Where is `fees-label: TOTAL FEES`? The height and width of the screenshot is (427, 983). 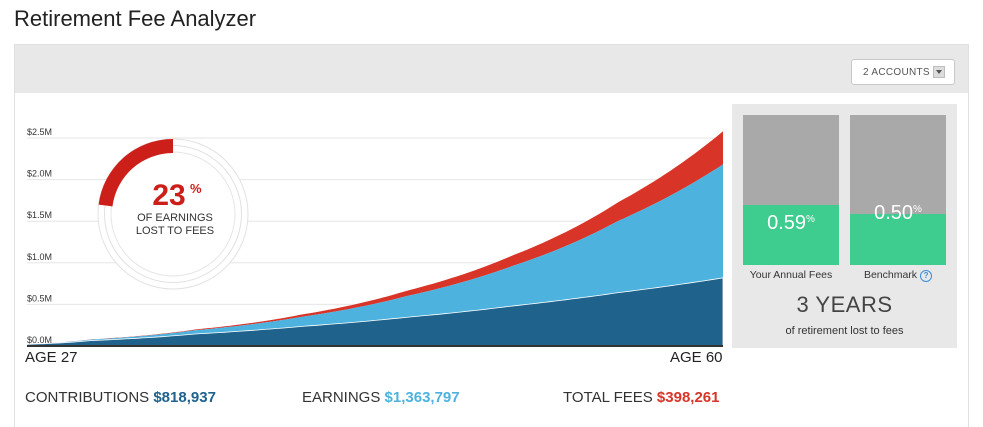
fees-label: TOTAL FEES is located at coordinates (608, 397).